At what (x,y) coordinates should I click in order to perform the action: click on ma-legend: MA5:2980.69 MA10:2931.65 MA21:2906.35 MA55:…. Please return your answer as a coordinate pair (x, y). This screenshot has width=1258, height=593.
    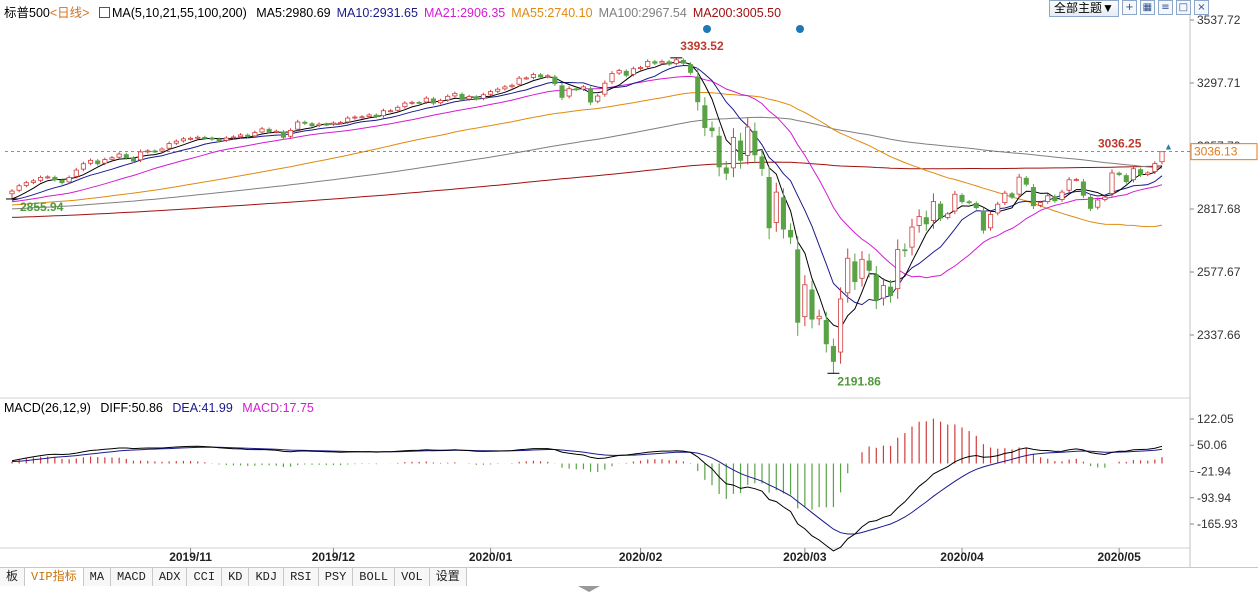
    Looking at the image, I should click on (521, 13).